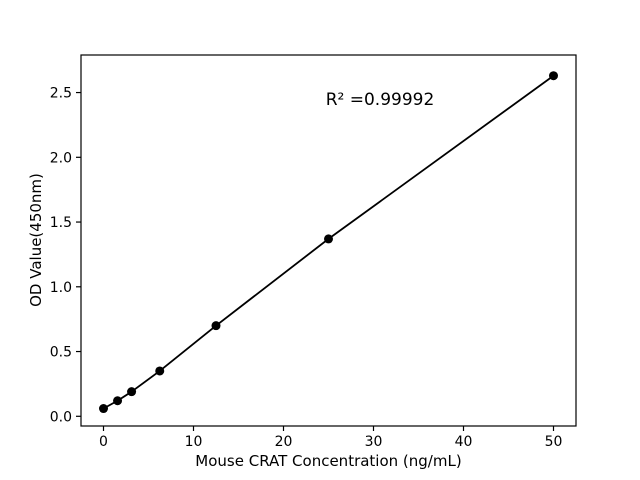 This screenshot has height=480, width=640. I want to click on y-tick-label: 1.0, so click(61, 288).